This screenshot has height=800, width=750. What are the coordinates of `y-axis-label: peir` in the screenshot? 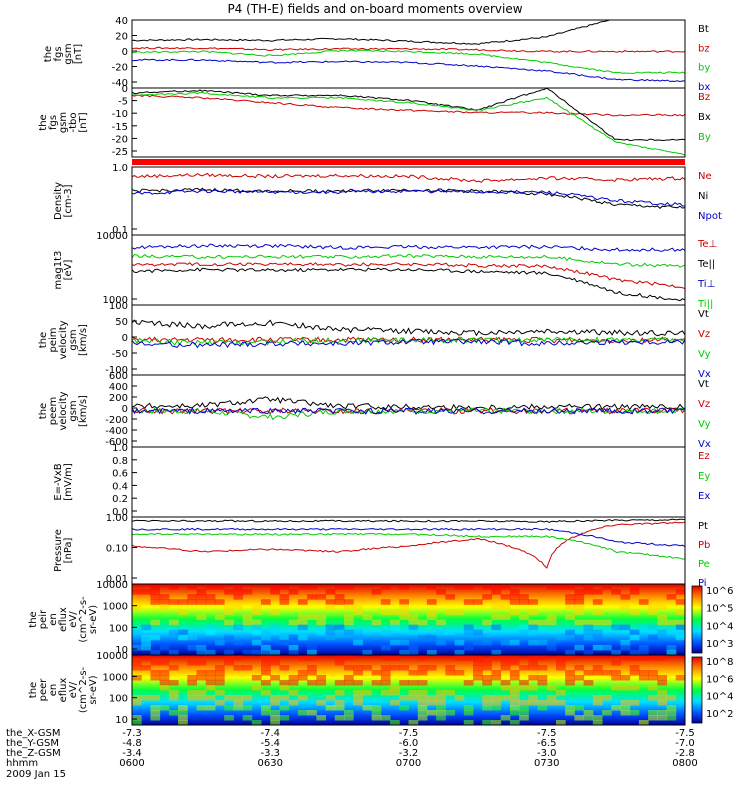 It's located at (43, 619).